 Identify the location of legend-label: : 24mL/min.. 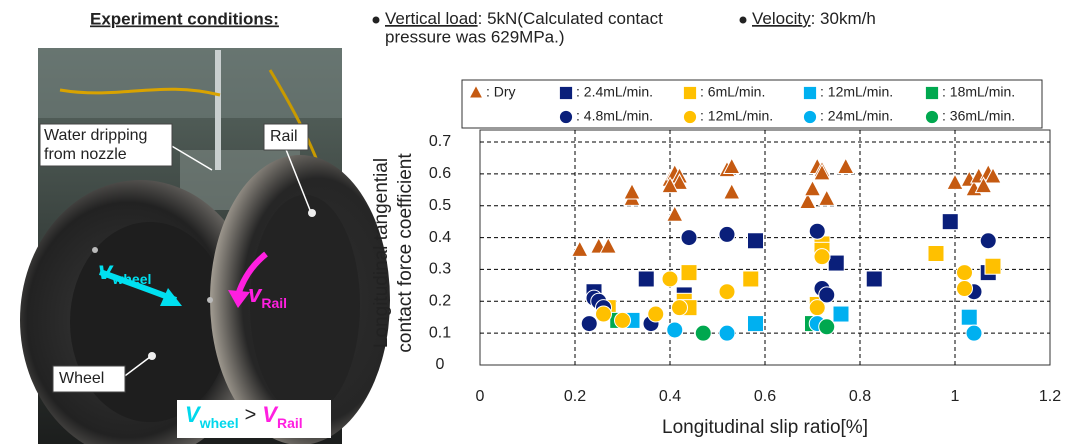
(856, 116).